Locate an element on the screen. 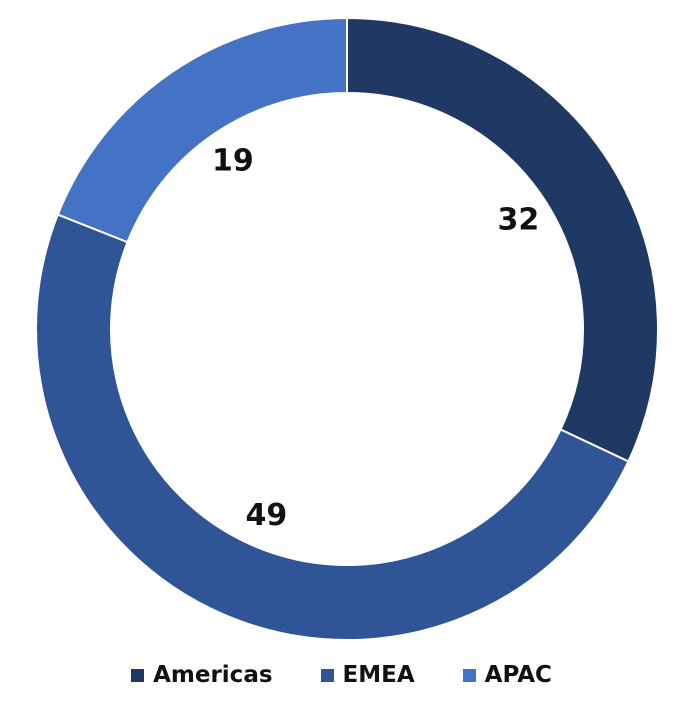  legend-item-emea: EMEA is located at coordinates (367, 675).